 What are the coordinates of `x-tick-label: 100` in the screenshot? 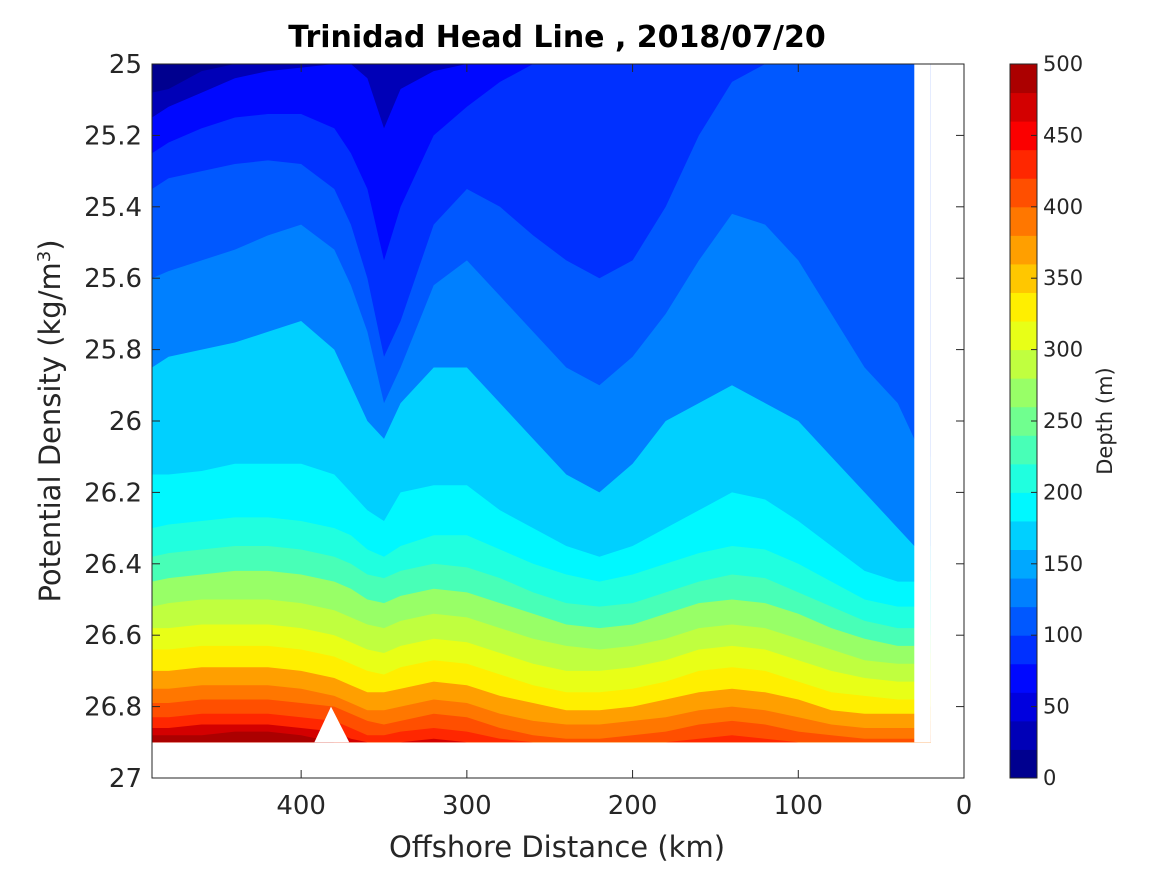 It's located at (798, 806).